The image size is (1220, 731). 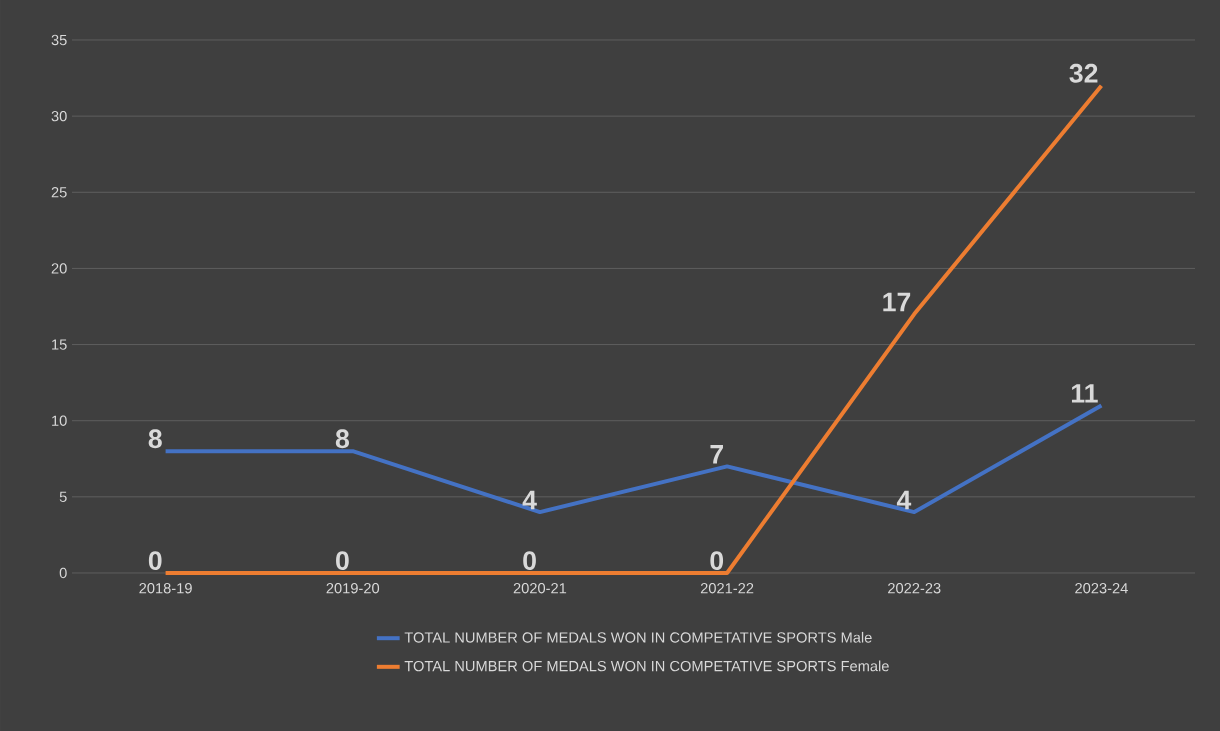 What do you see at coordinates (353, 588) in the screenshot?
I see `x-tick-label: 2019-20` at bounding box center [353, 588].